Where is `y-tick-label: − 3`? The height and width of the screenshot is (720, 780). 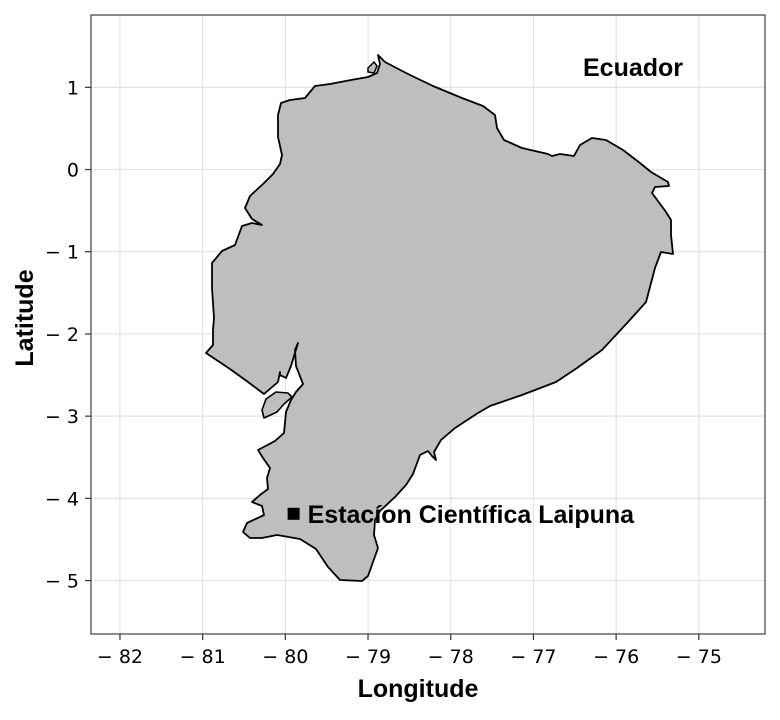 y-tick-label: − 3 is located at coordinates (62, 417).